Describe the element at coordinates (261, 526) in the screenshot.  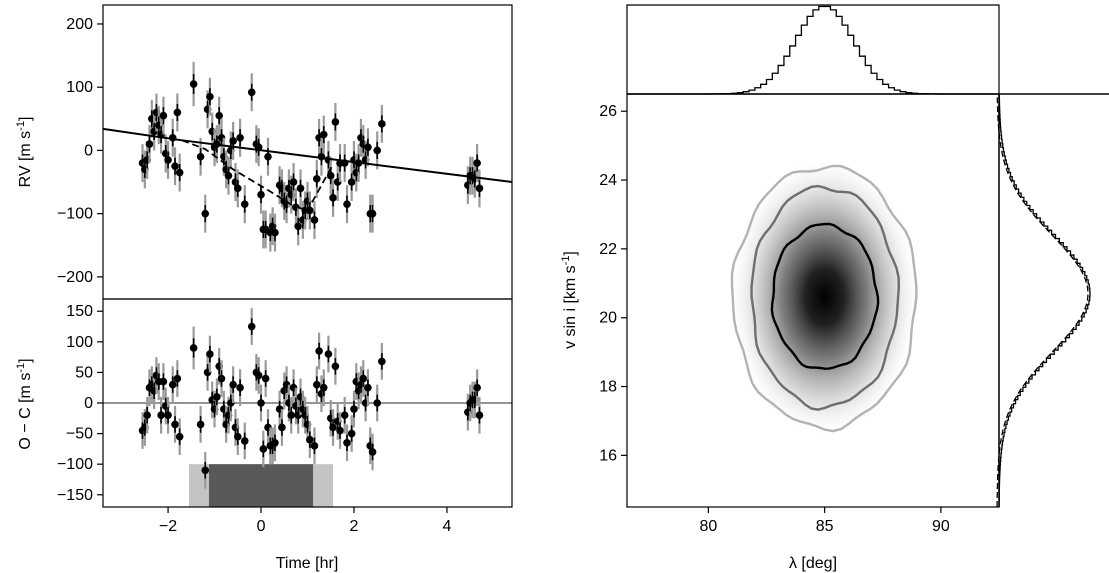
I see `time-xtick-label: 0` at that location.